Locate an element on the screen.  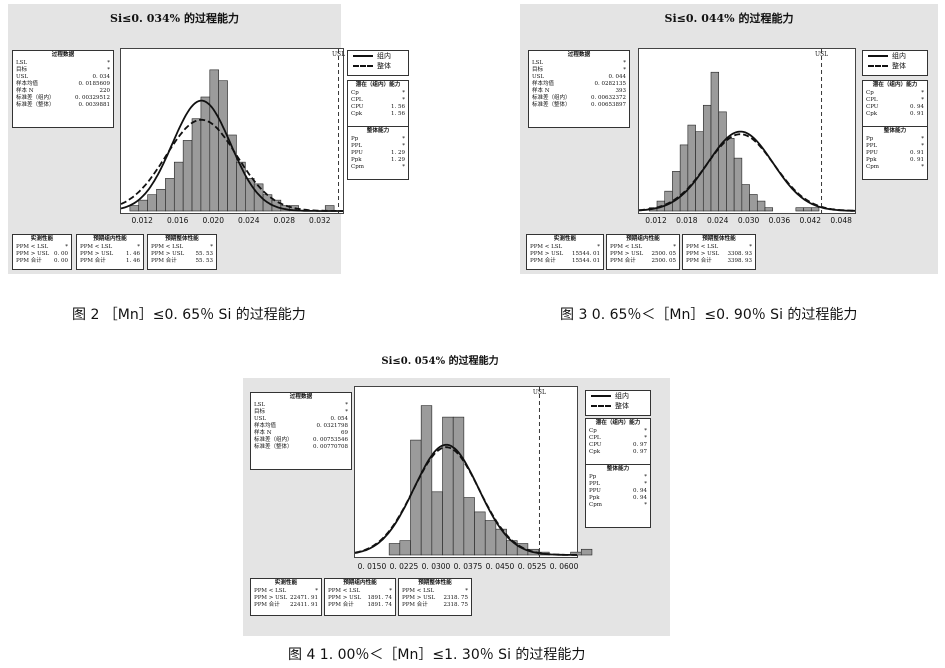
table-row: USL 0. 054 is located at coordinates (301, 419).